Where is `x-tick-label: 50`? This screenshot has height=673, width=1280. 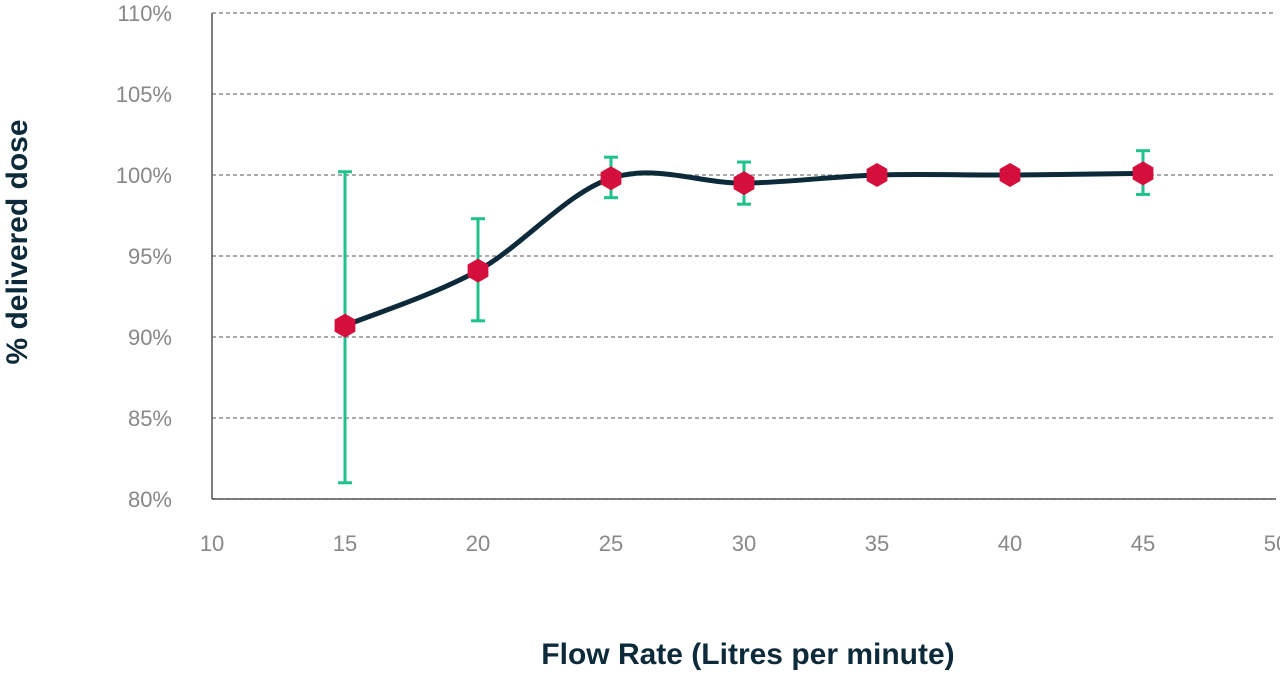 x-tick-label: 50 is located at coordinates (1272, 543).